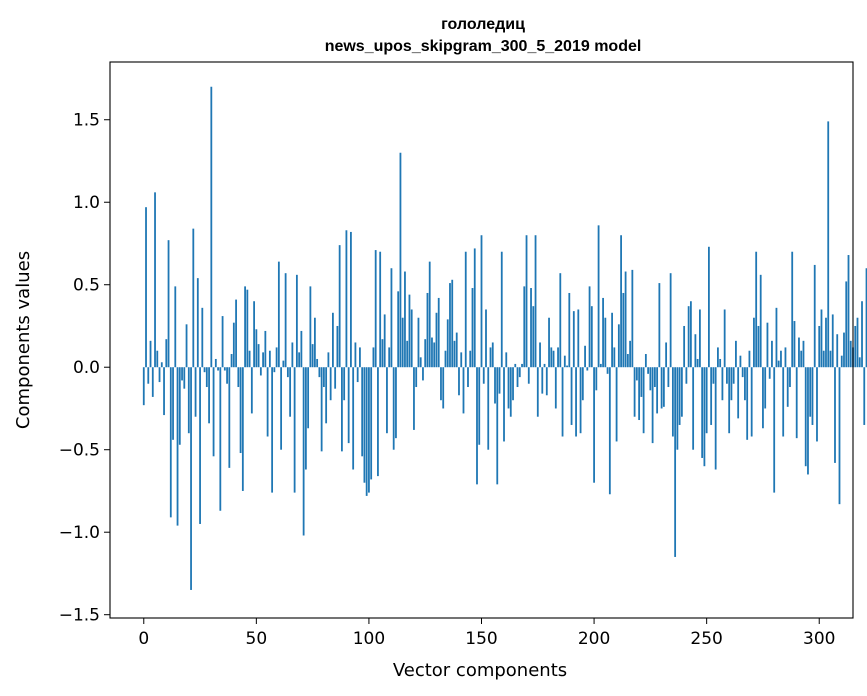 The height and width of the screenshot is (696, 867). I want to click on x-axis-ticks: 0 50 100 150 200 250 300, so click(486, 633).